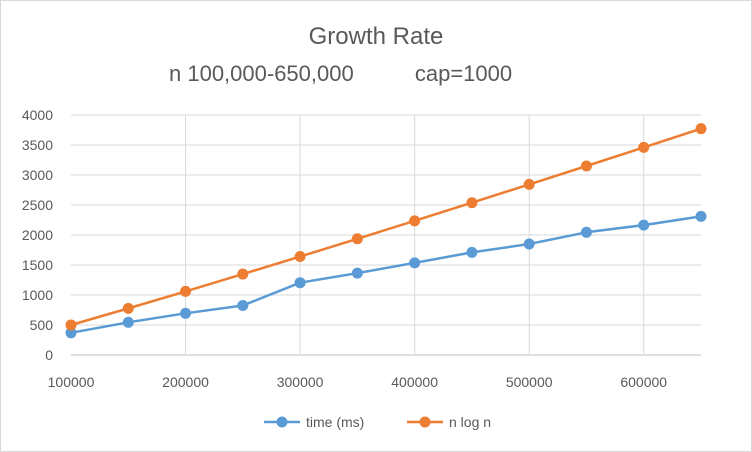  I want to click on x-tick-label: 600000, so click(643, 382).